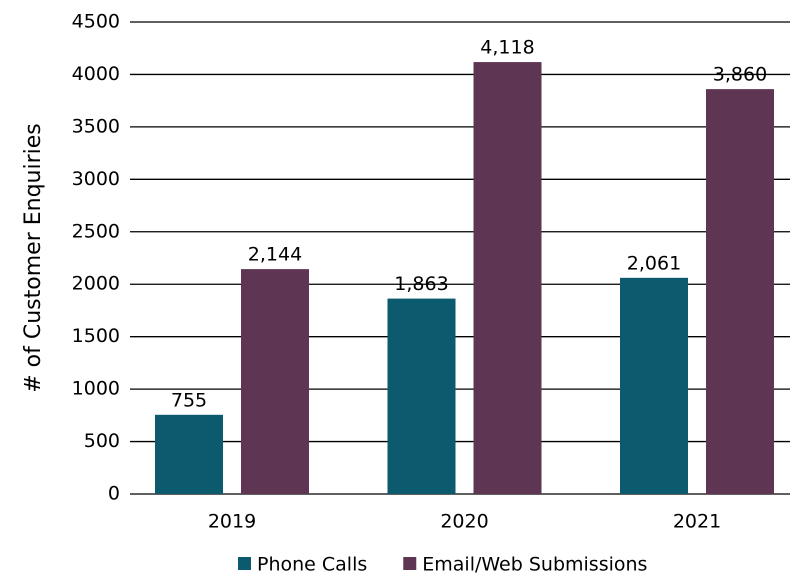  What do you see at coordinates (96, 231) in the screenshot?
I see `y-tick-label: 2500` at bounding box center [96, 231].